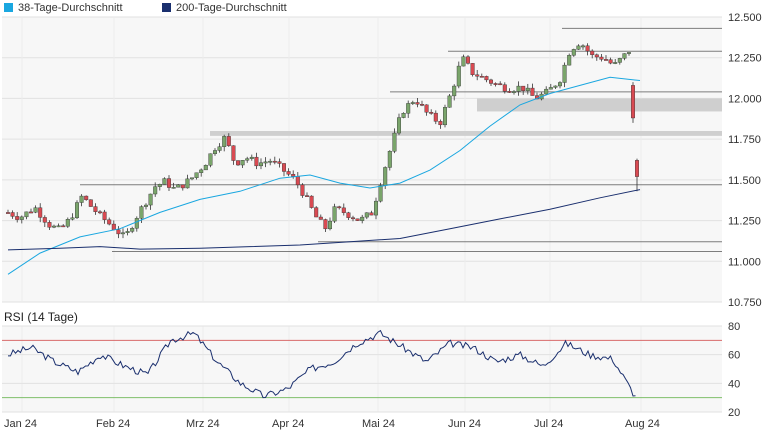 The width and height of the screenshot is (765, 430). Describe the element at coordinates (744, 181) in the screenshot. I see `price-y-tick: 11.500` at that location.